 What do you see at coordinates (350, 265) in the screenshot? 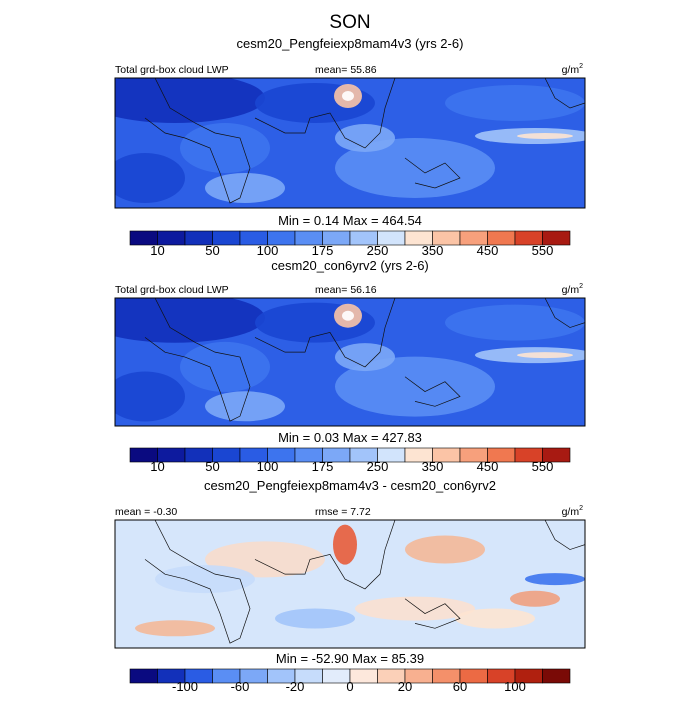
I see `panel-title: cesm20_con6yrv2 (yrs 2-6)` at bounding box center [350, 265].